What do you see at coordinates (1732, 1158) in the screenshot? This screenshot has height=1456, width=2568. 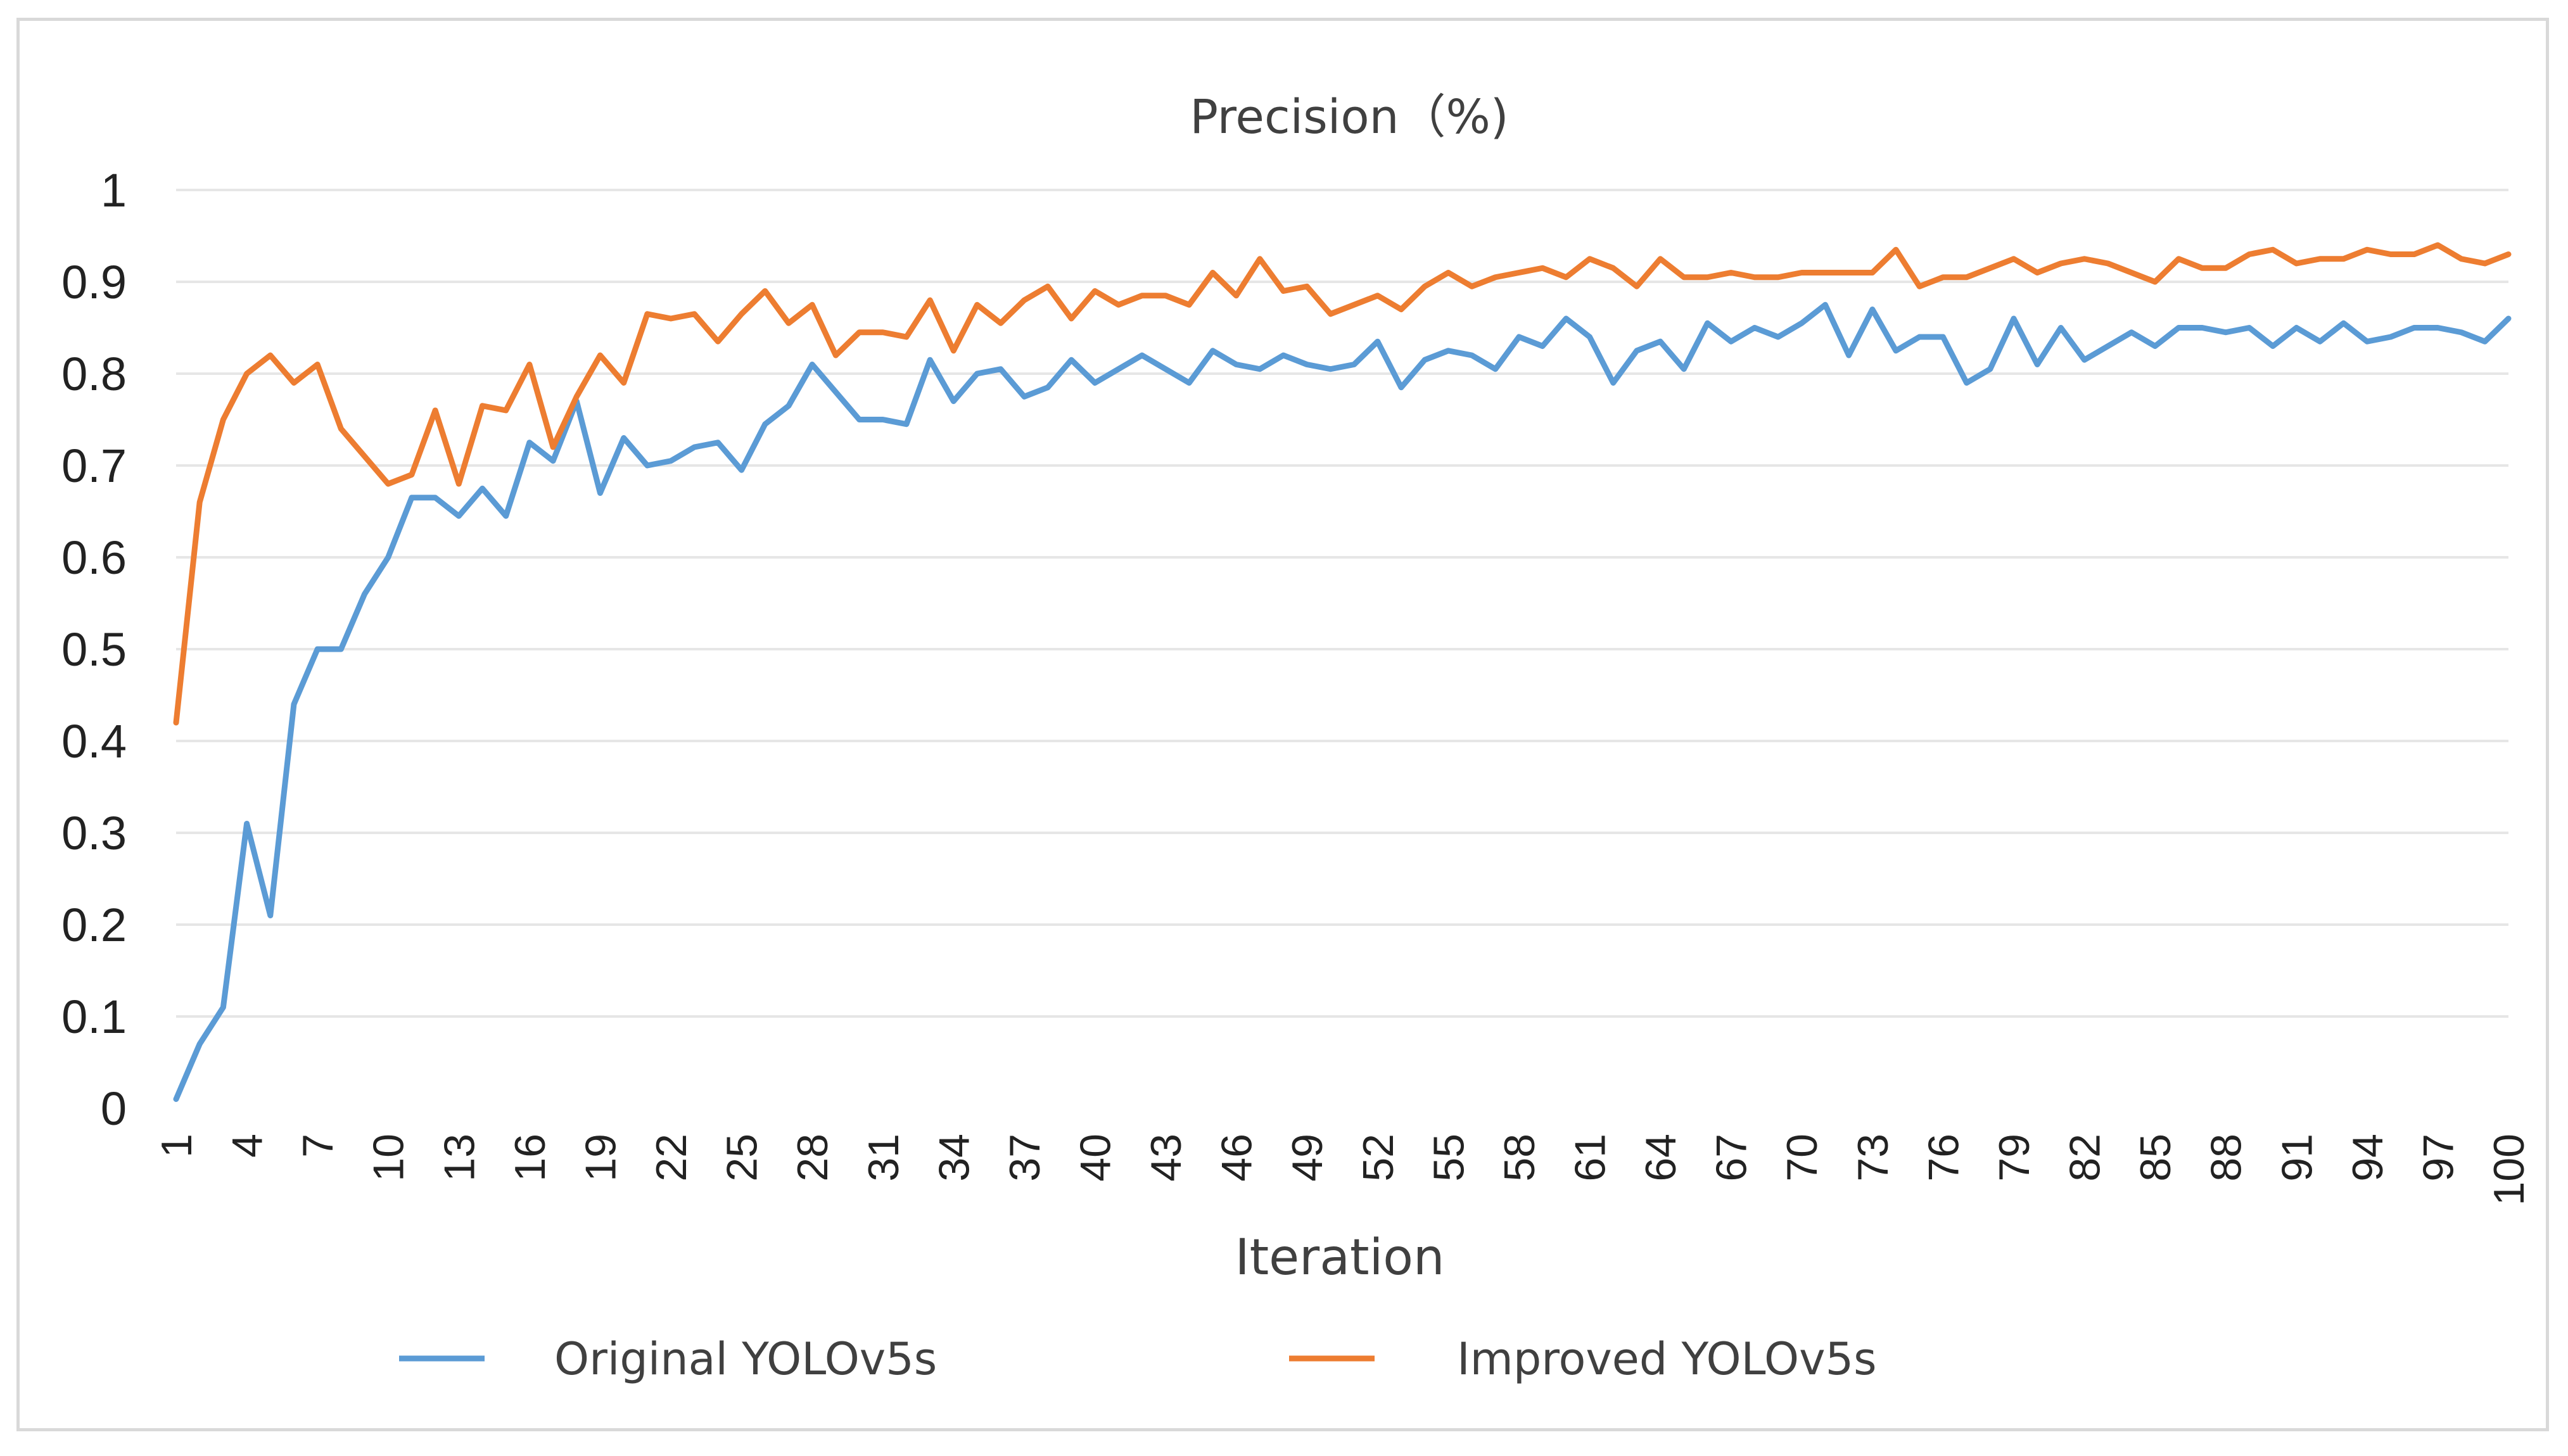 I see `x-tick-label: 67` at bounding box center [1732, 1158].